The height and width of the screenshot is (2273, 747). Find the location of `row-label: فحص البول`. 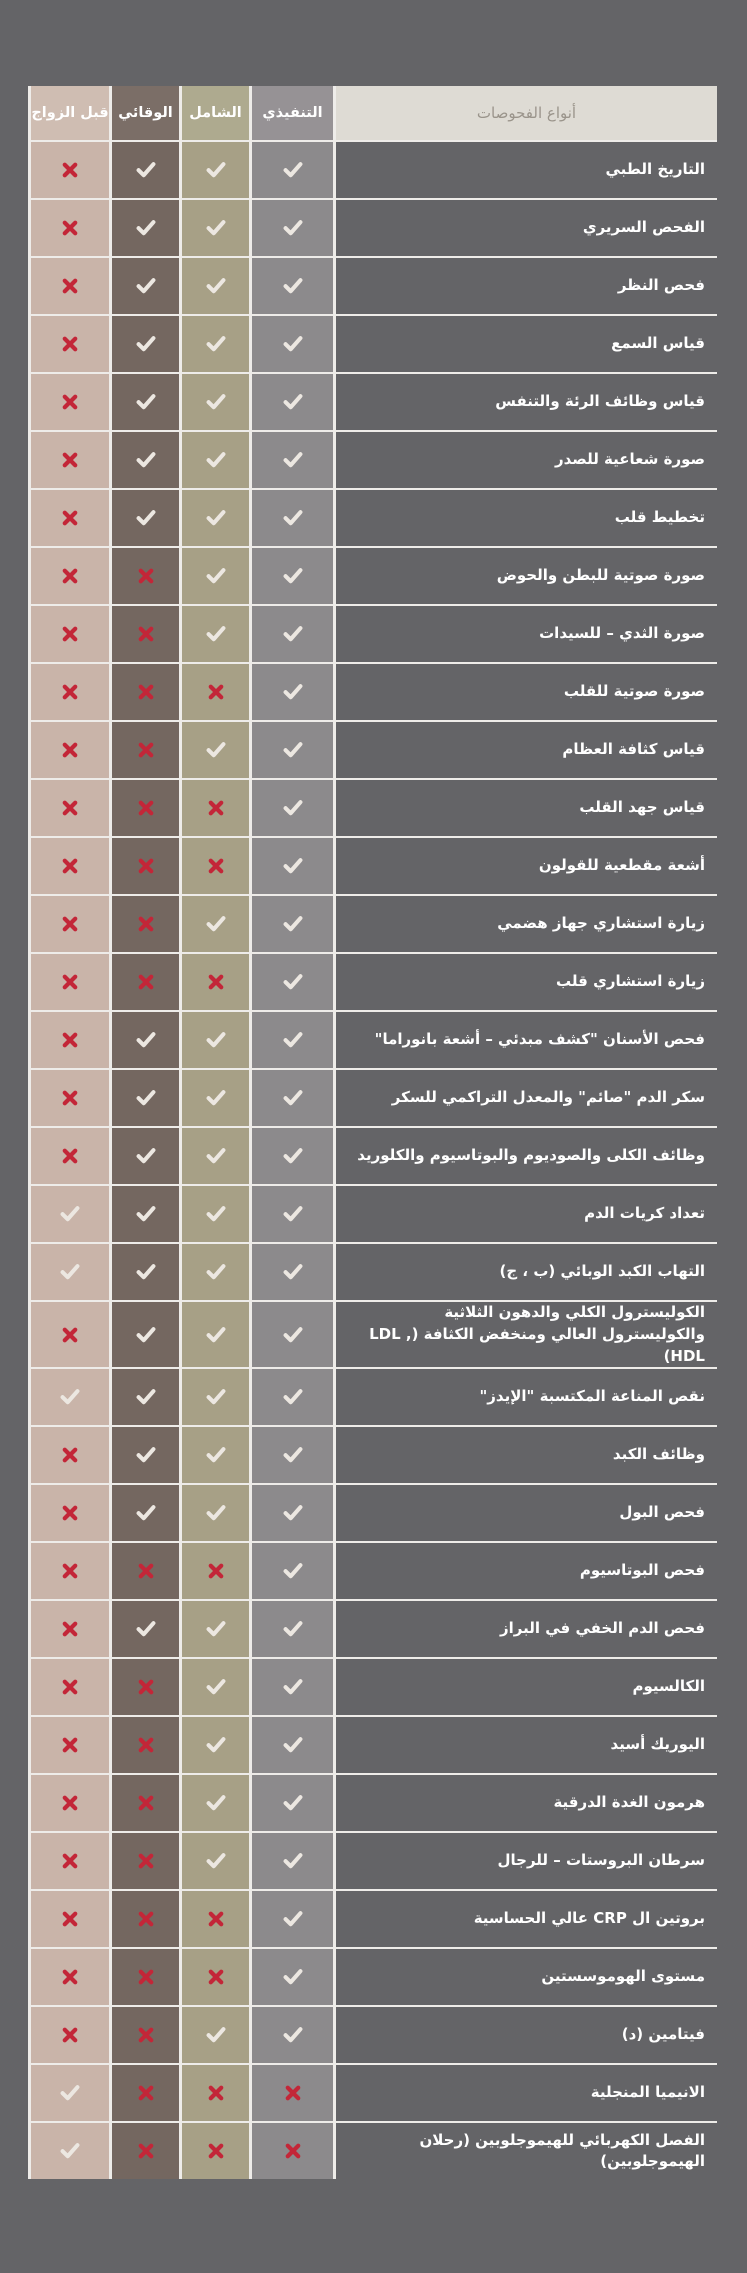

row-label: فحص البول is located at coordinates (662, 1512).